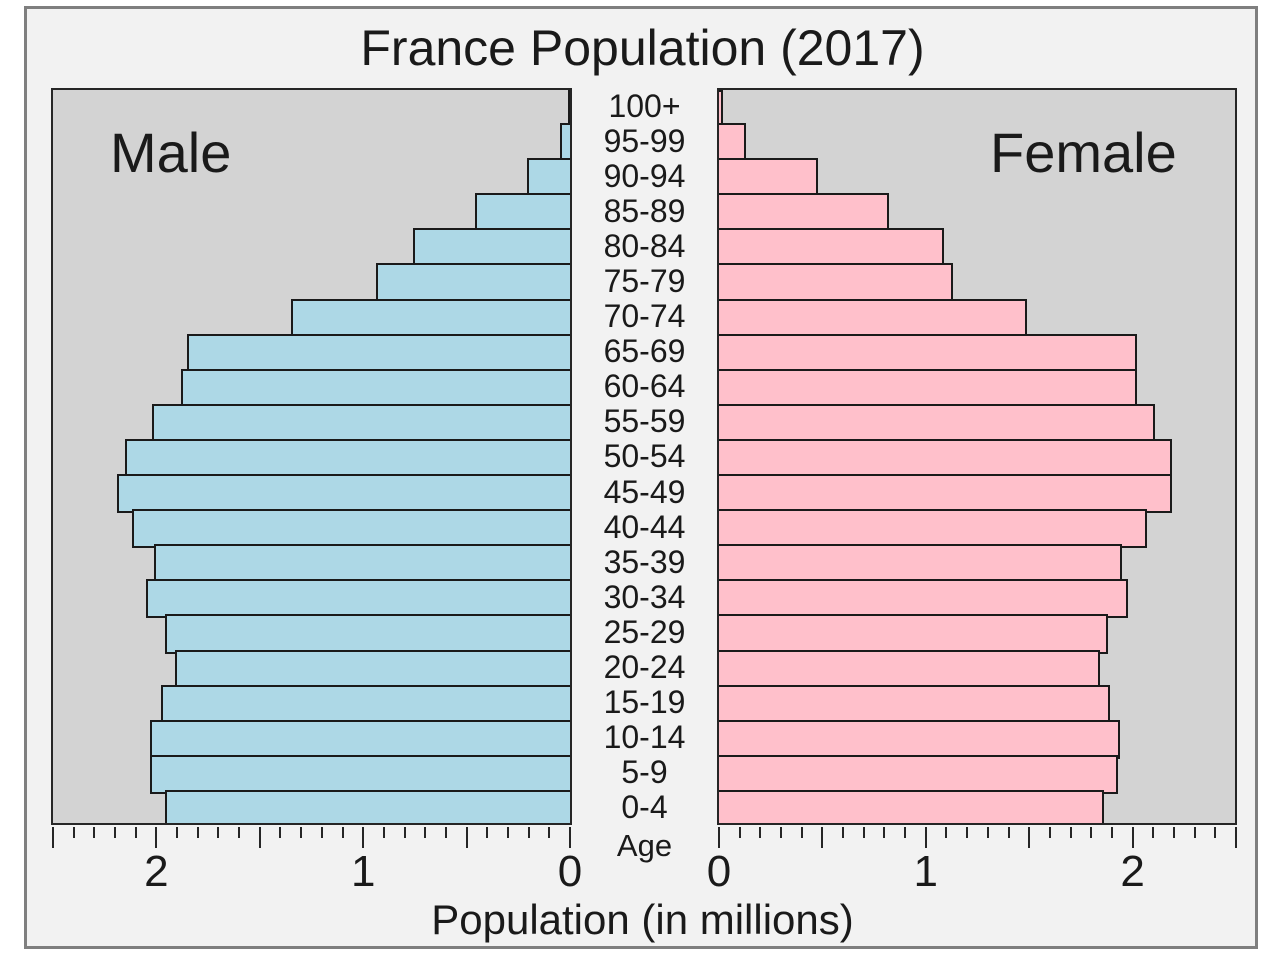 This screenshot has width=1280, height=960. What do you see at coordinates (239, 832) in the screenshot?
I see `left-axis-tick-1.6` at bounding box center [239, 832].